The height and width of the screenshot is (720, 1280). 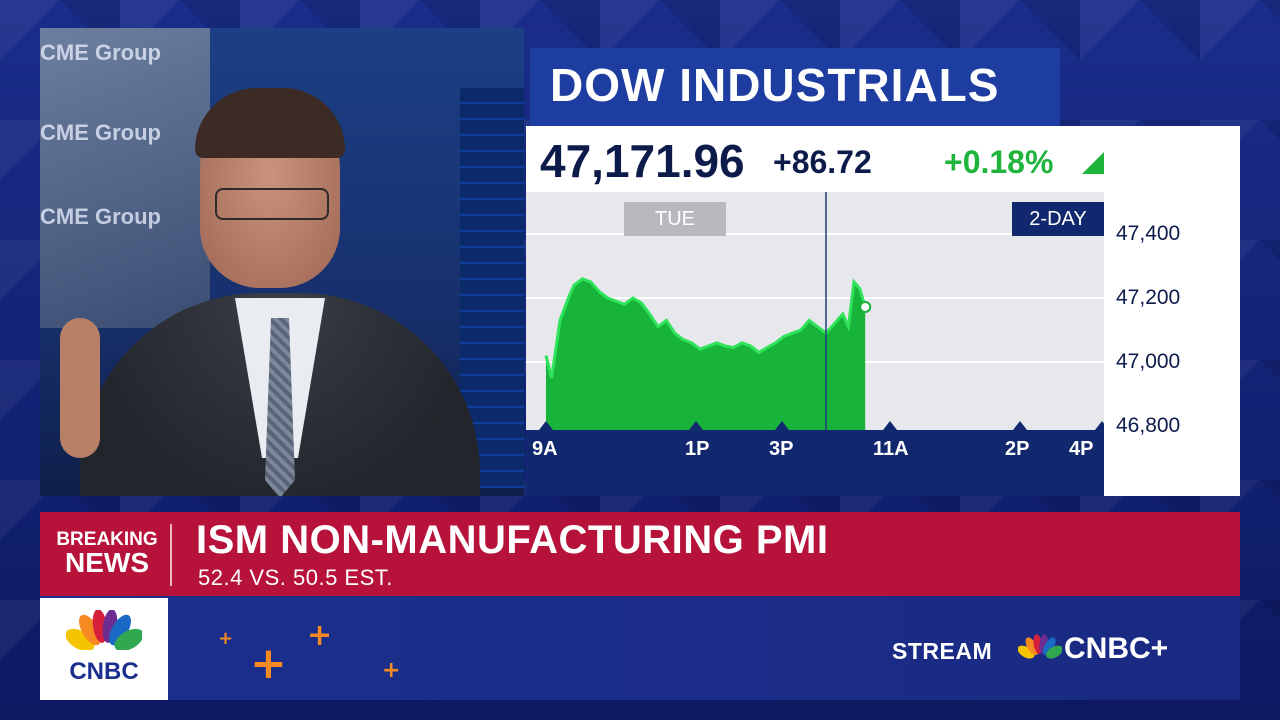 I want to click on x-tick-label: 1P, so click(x=697, y=449).